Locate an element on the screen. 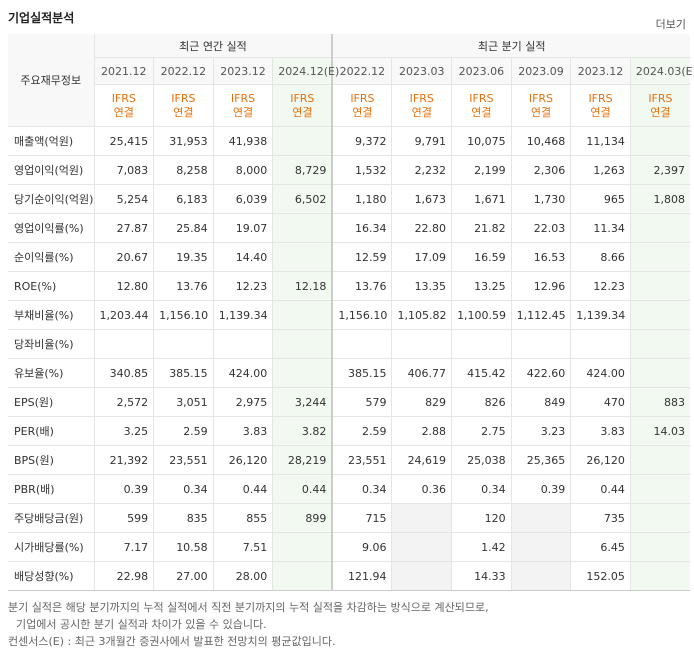 The image size is (694, 650). cell: 9,372 is located at coordinates (361, 141).